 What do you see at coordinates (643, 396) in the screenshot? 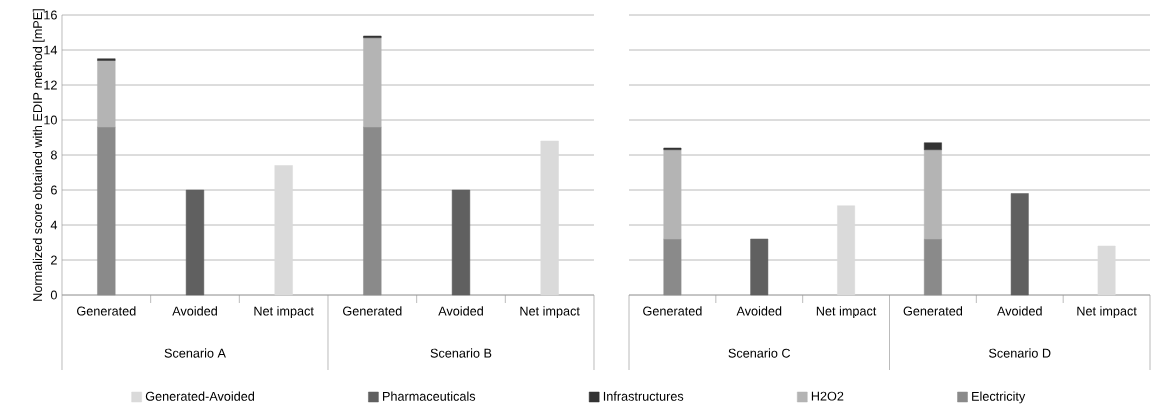
I see `legend-label: Infrastructures` at bounding box center [643, 396].